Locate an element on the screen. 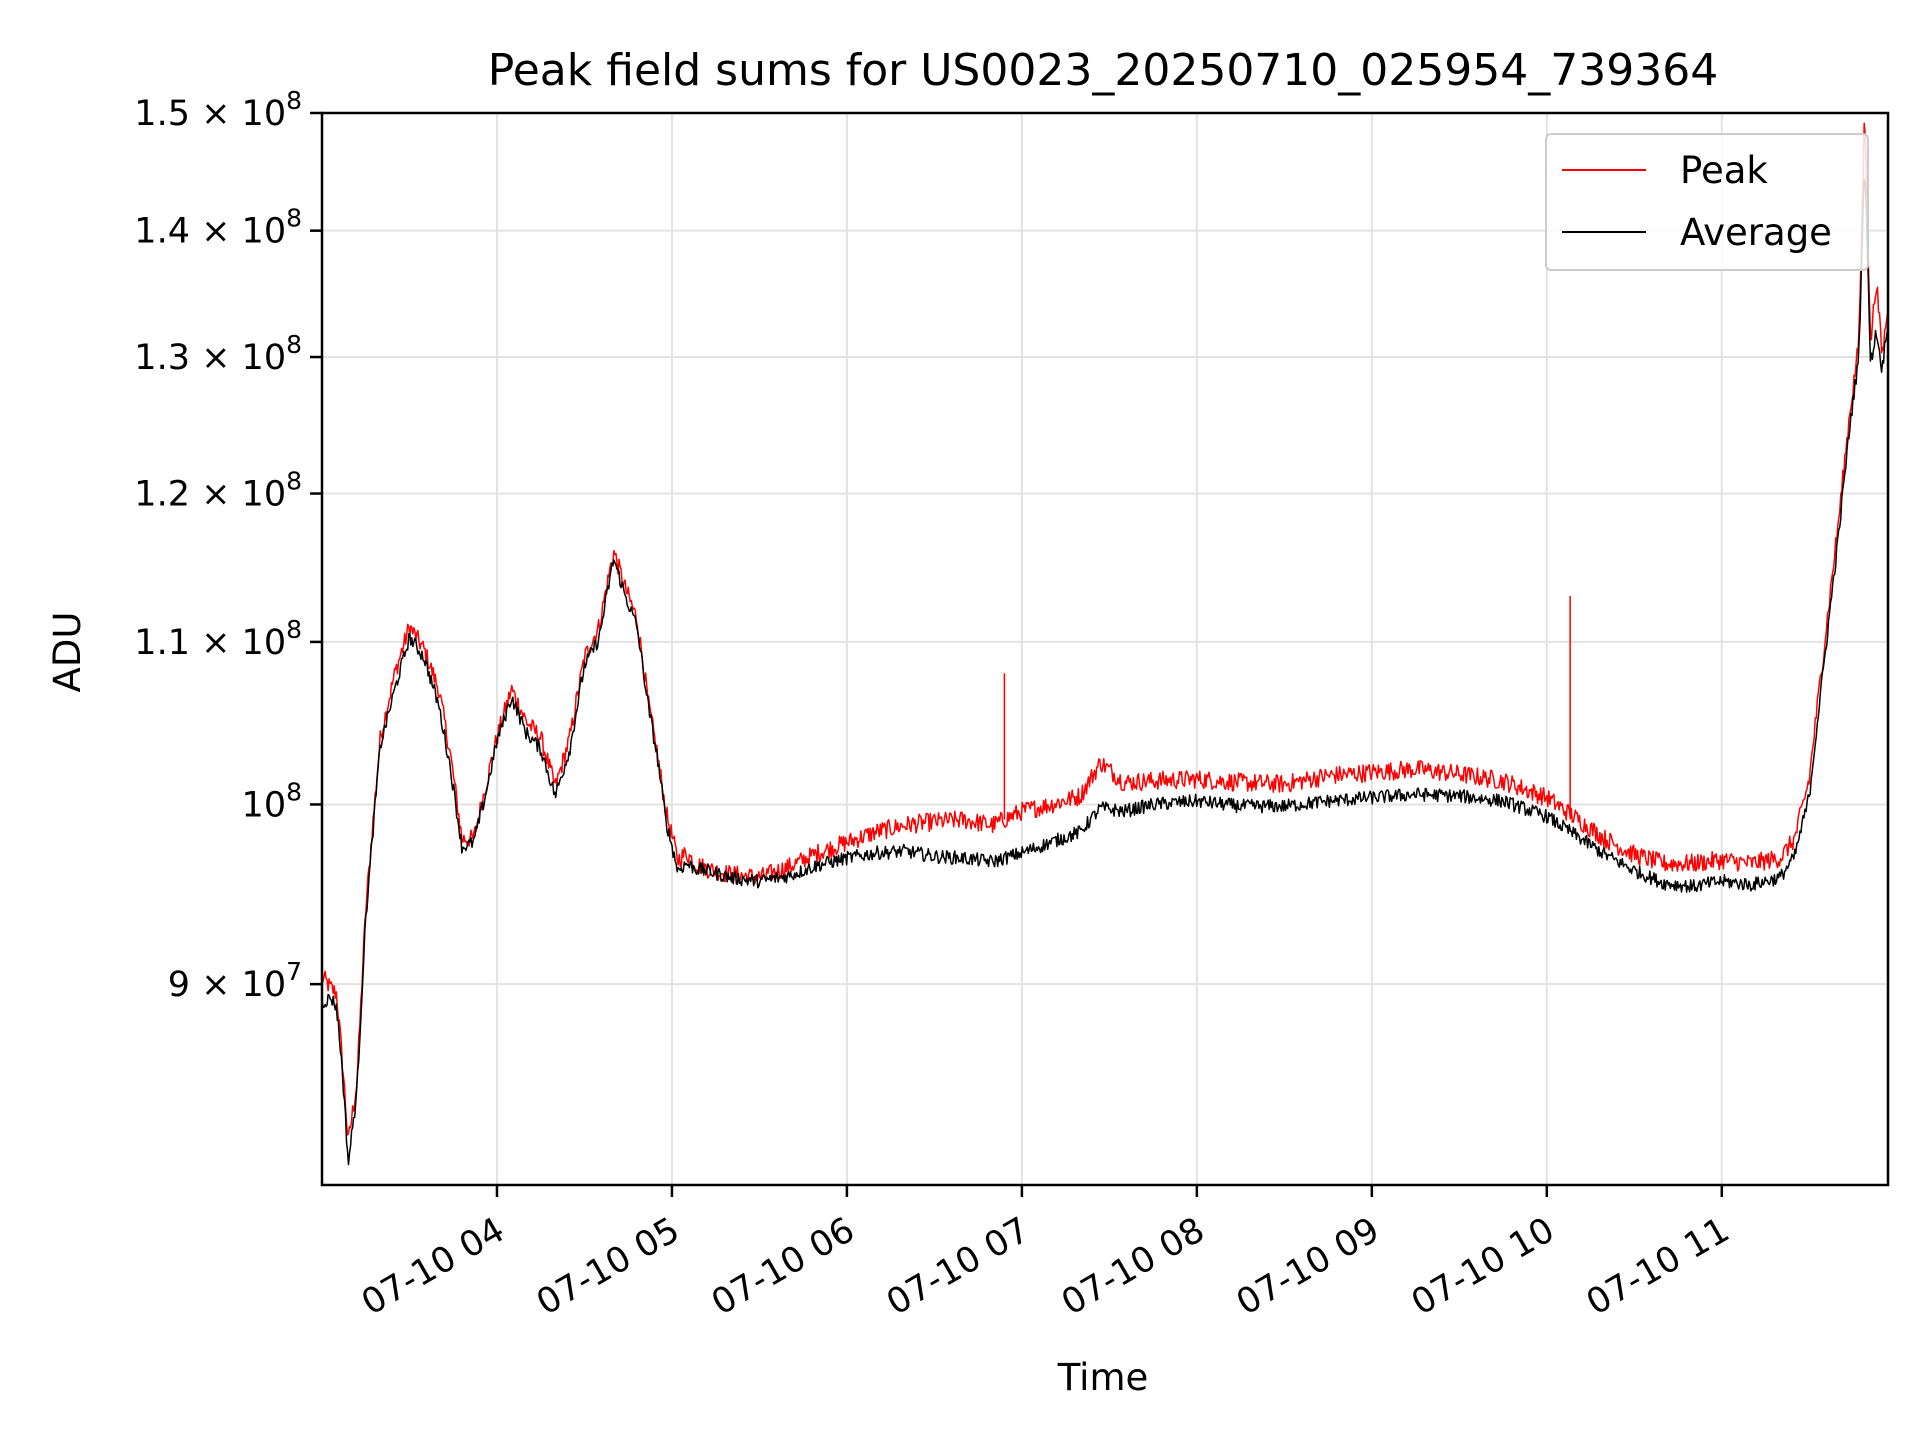  legend: Peak Average is located at coordinates (1707, 202).